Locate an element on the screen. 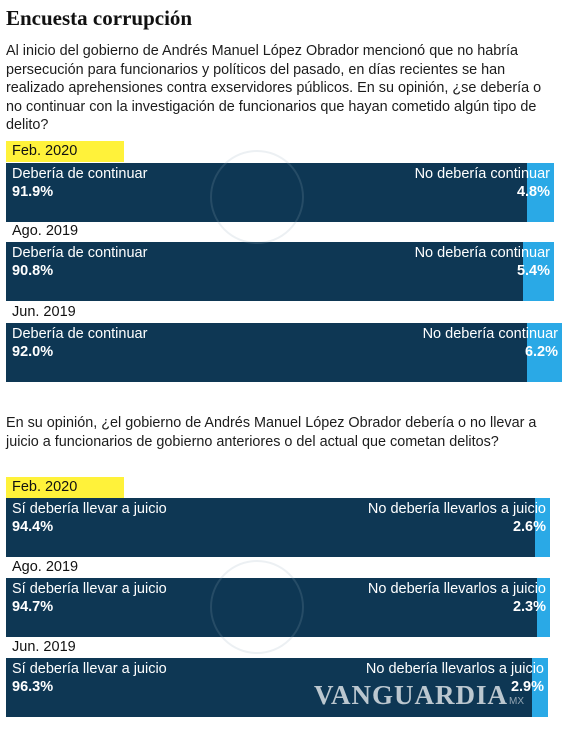 This screenshot has height=738, width=567. bar-value-right: 2.6% is located at coordinates (529, 527).